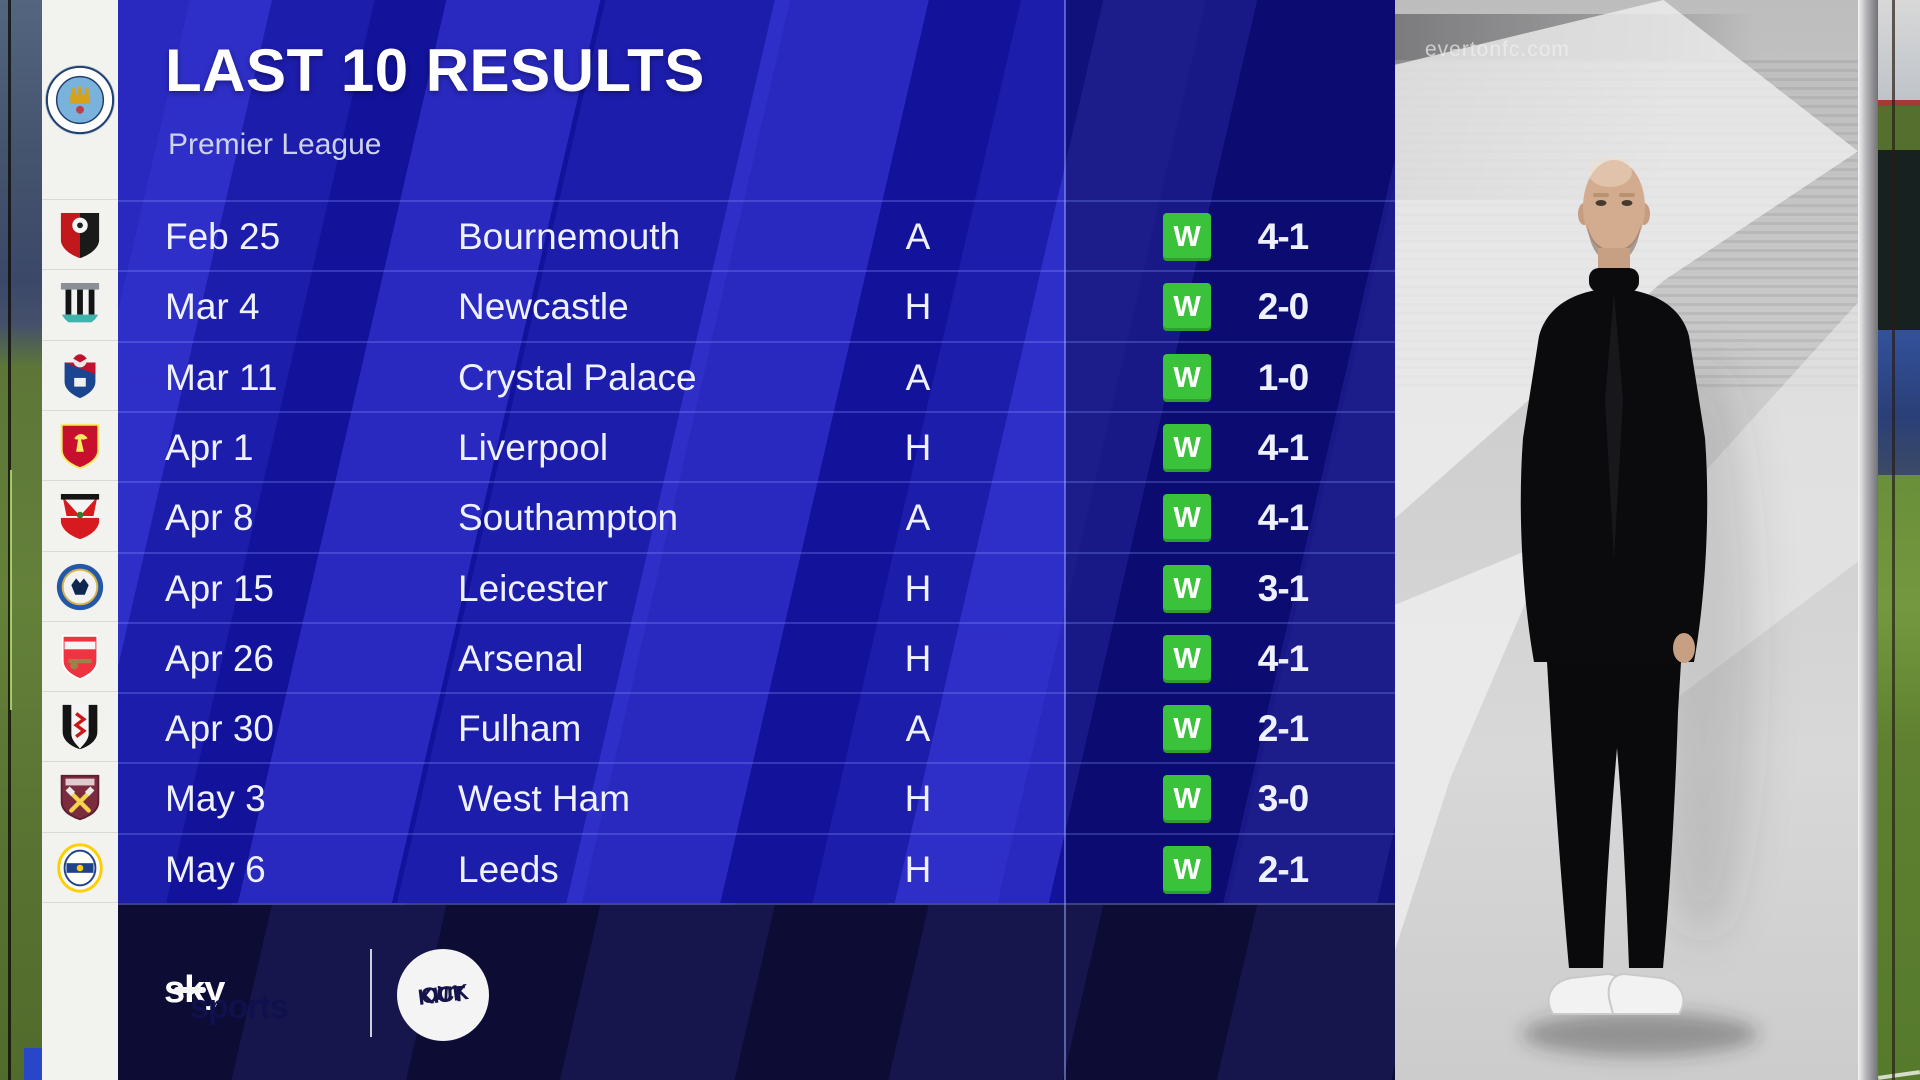  What do you see at coordinates (508, 869) in the screenshot?
I see `opponent-name: Leeds` at bounding box center [508, 869].